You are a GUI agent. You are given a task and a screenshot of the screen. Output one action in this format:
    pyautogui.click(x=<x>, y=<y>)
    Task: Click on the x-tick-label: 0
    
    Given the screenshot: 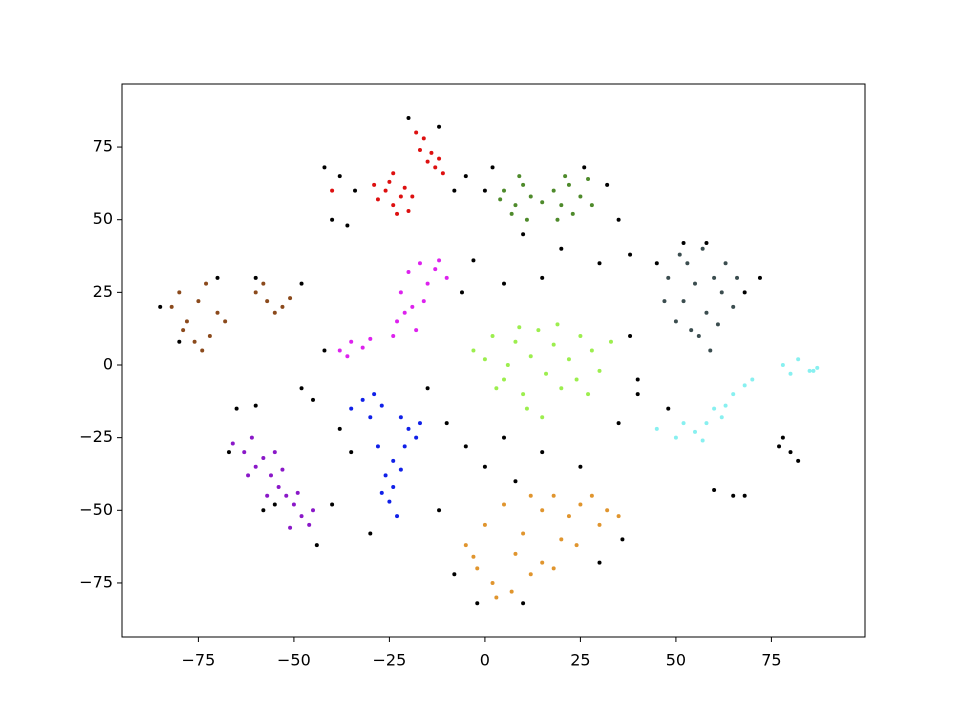 What is the action you would take?
    pyautogui.click(x=485, y=660)
    